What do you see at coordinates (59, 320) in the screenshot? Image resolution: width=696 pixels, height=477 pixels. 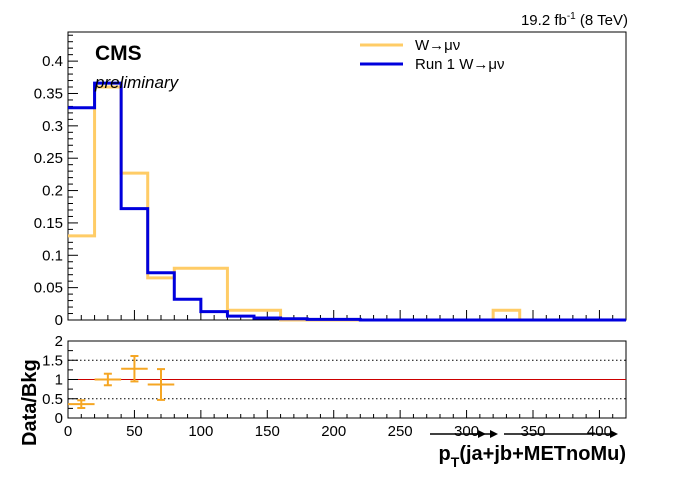 I see `upper-y-tick-label: 0` at bounding box center [59, 320].